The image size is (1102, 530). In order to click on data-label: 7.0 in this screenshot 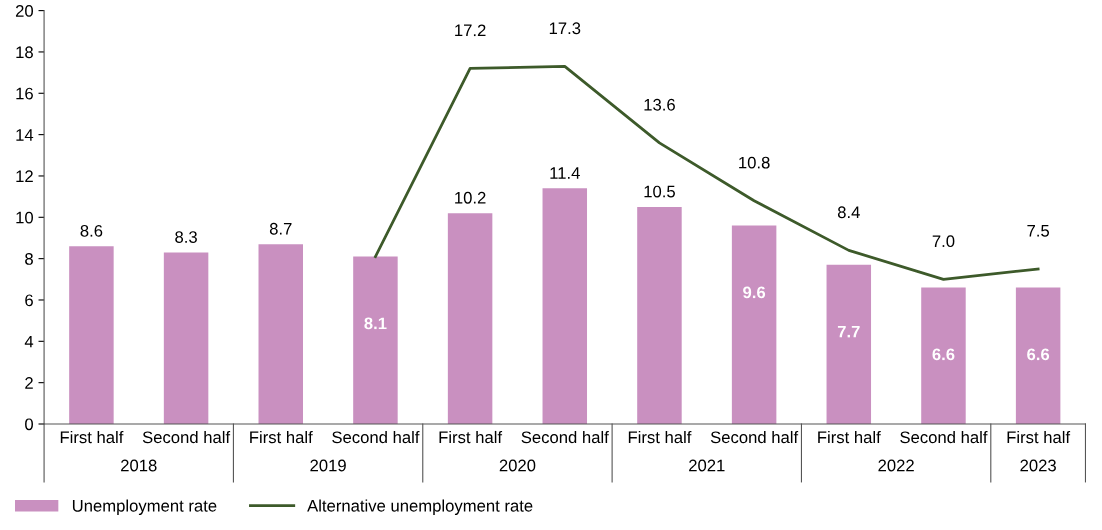, I will do `click(943, 241)`.